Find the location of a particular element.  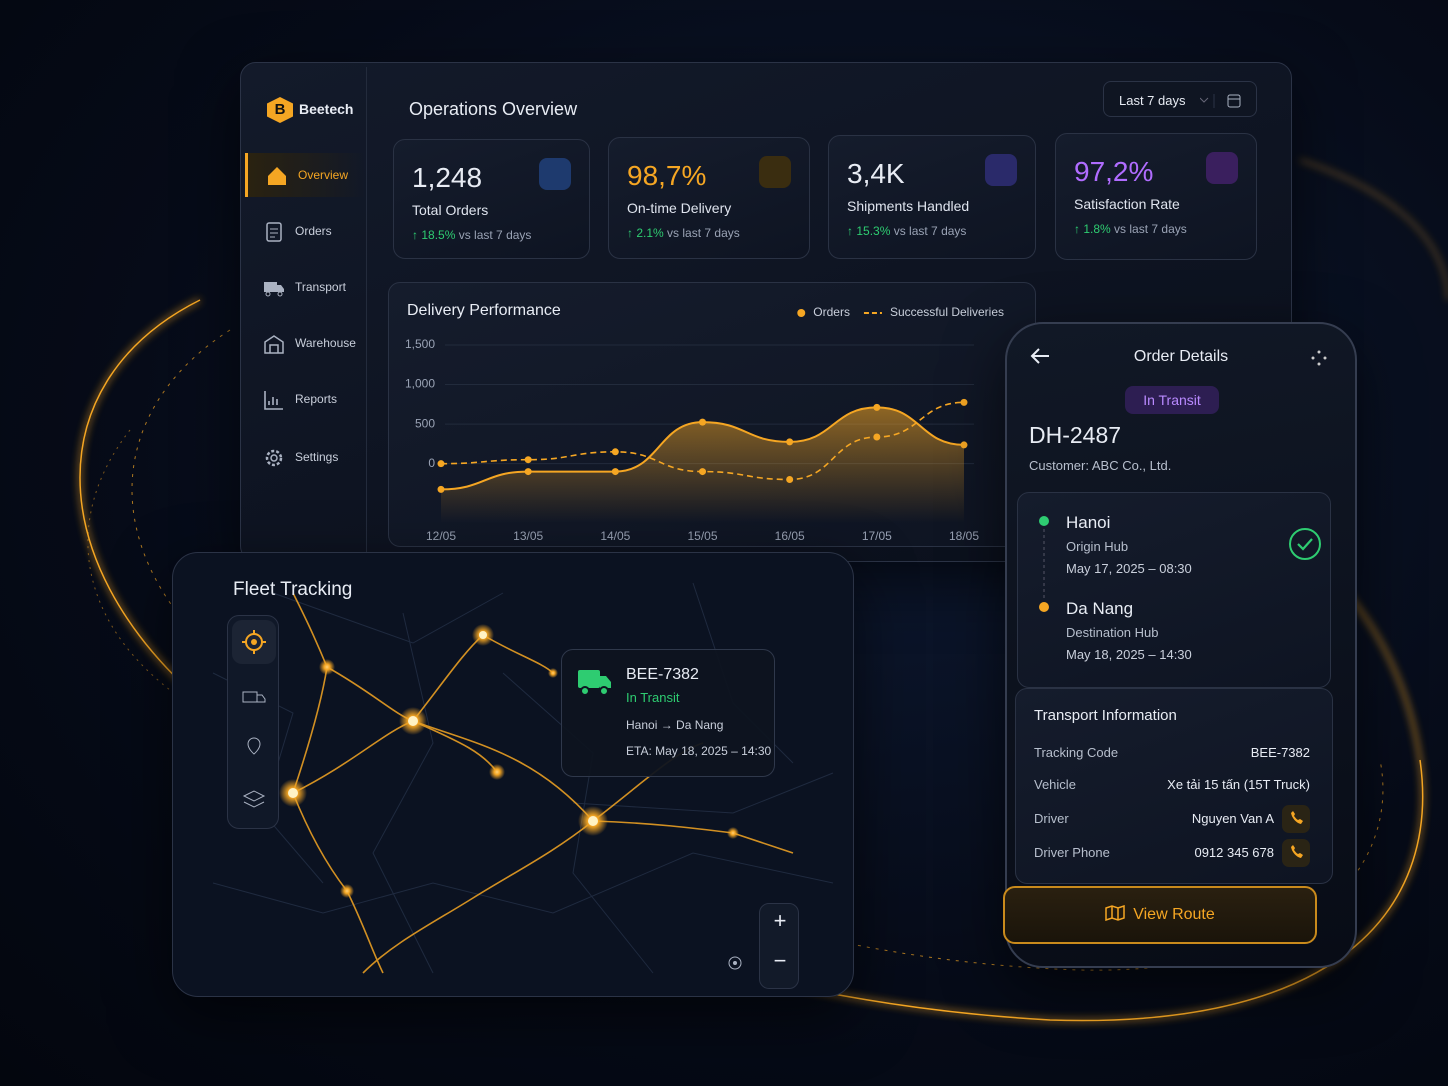

stop-role: Destination Hub is located at coordinates (1112, 632).